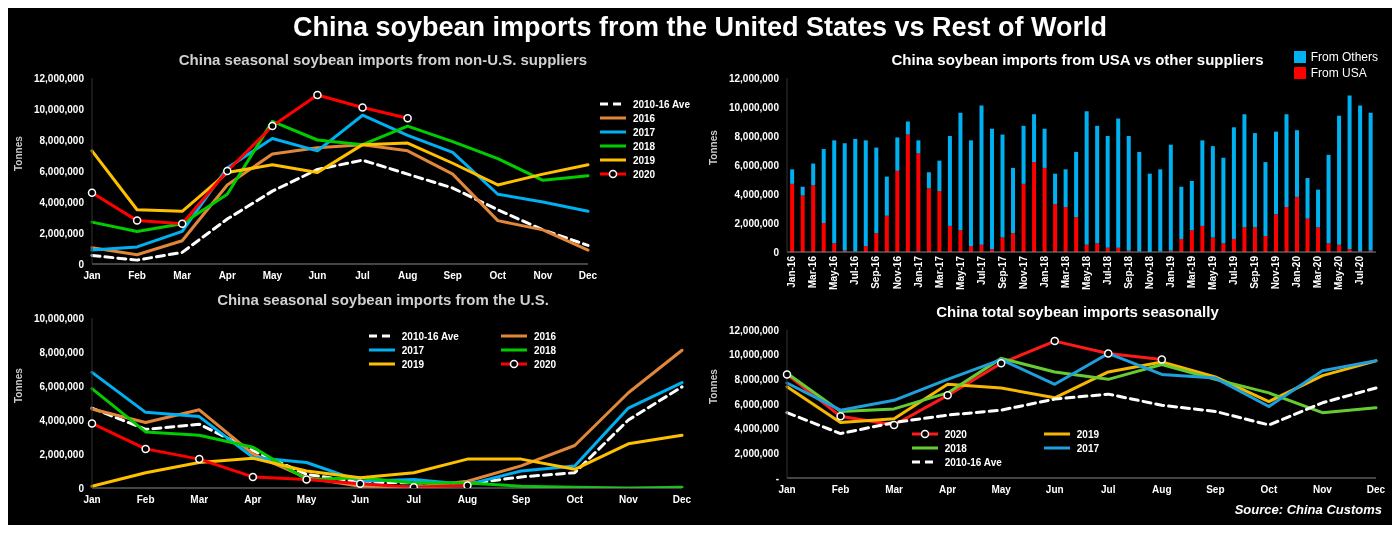 This screenshot has width=1400, height=533. I want to click on x-tick-label: Jul-18, so click(1107, 270).